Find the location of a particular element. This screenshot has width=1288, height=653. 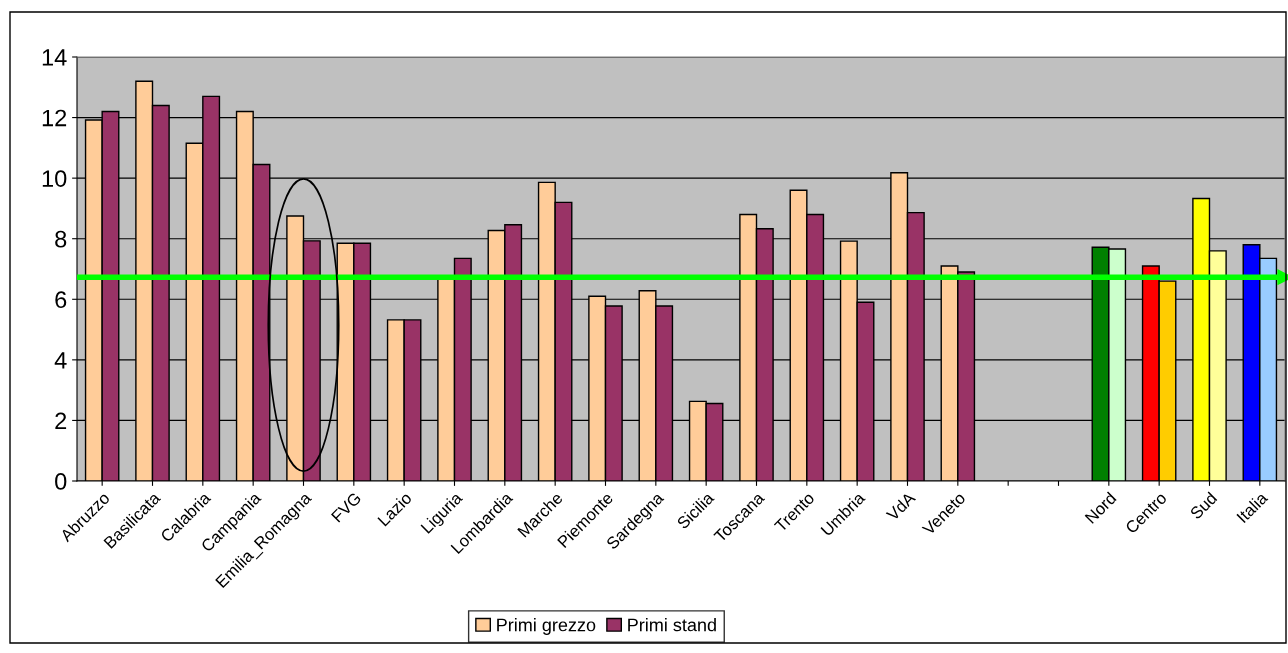

y-tick-label: 10 is located at coordinates (54, 178).